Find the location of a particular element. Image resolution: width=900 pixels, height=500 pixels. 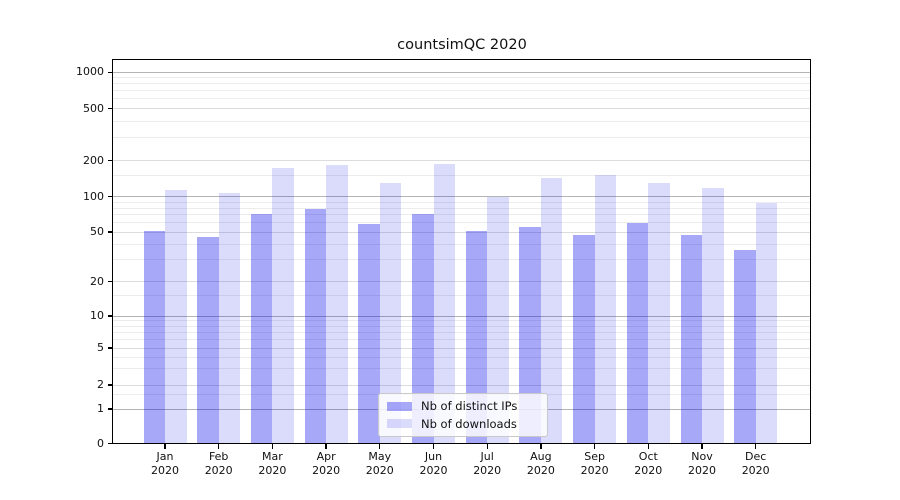

legend-label-distinct-ips: Nb of distinct IPs is located at coordinates (469, 406).